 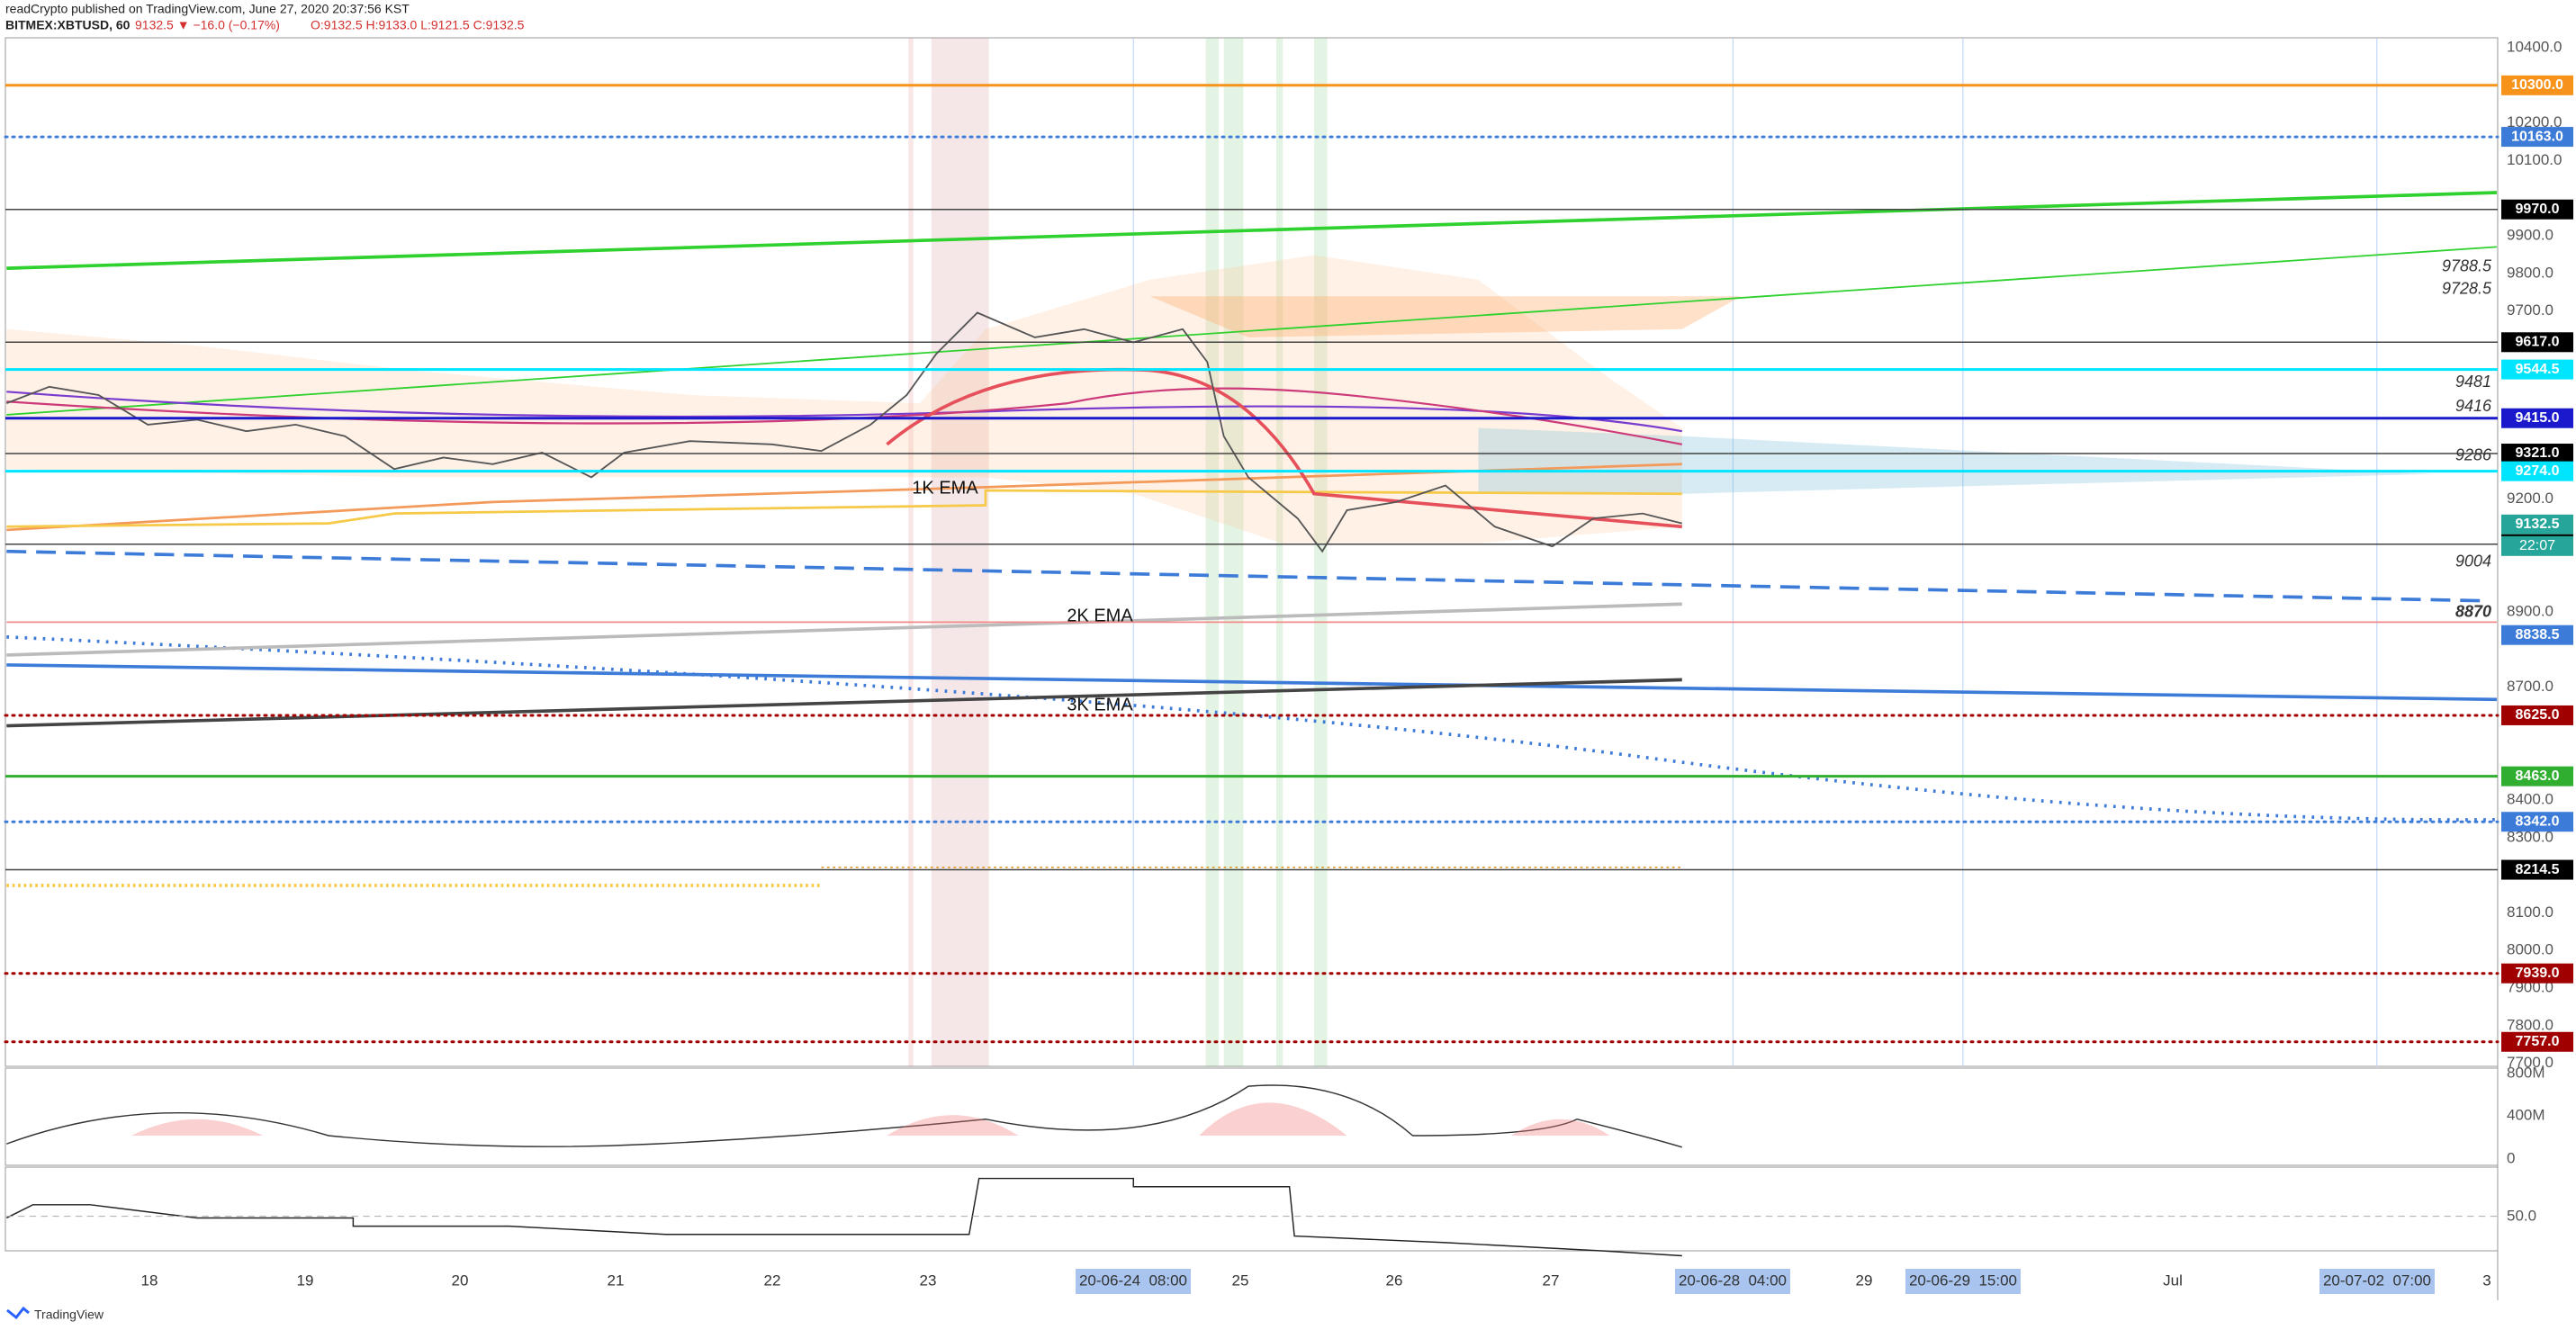 What do you see at coordinates (945, 488) in the screenshot?
I see `ema-label: 1K EMA` at bounding box center [945, 488].